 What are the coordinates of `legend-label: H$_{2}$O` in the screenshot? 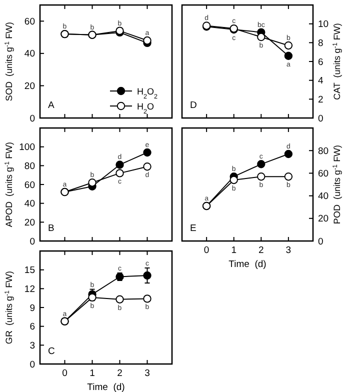 It's located at (145, 108).